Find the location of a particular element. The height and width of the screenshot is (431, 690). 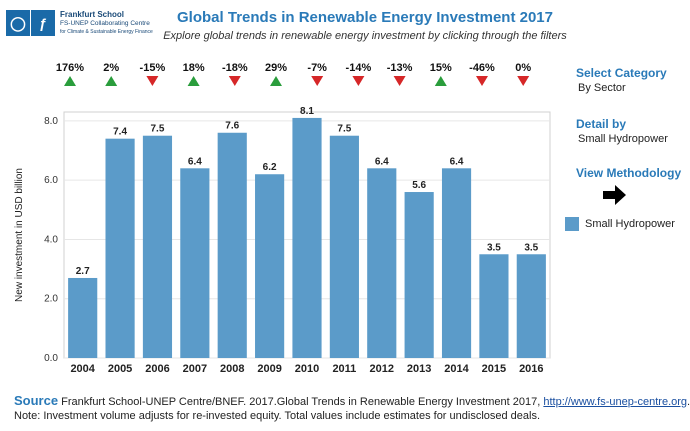

arrow-right-icon is located at coordinates (615, 195).